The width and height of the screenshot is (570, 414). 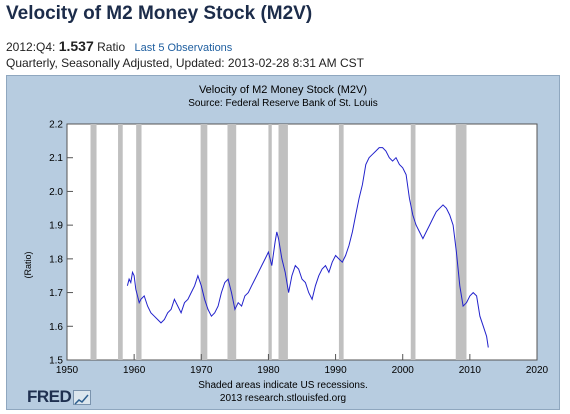 I want to click on x-tick-label: 2000, so click(x=403, y=370).